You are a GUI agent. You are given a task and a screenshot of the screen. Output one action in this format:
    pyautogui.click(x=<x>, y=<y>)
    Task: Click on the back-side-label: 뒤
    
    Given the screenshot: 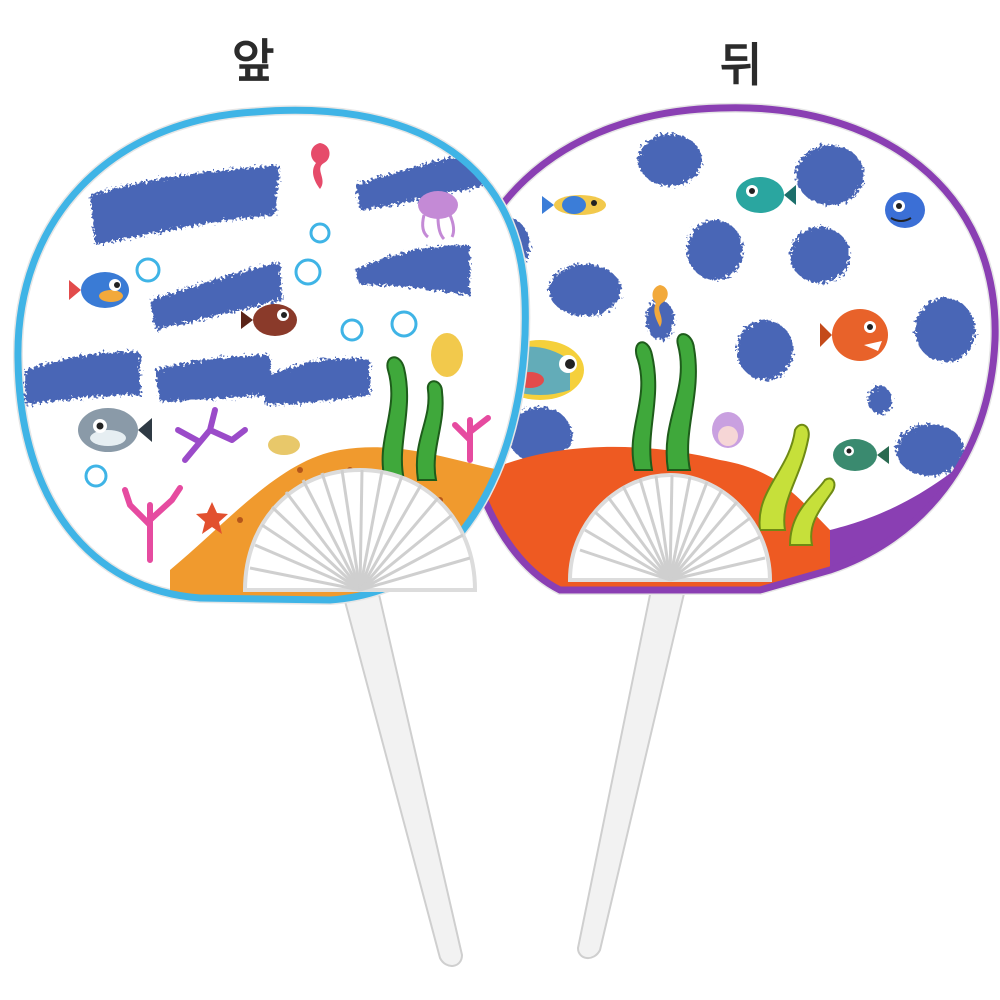 What is the action you would take?
    pyautogui.click(x=741, y=65)
    